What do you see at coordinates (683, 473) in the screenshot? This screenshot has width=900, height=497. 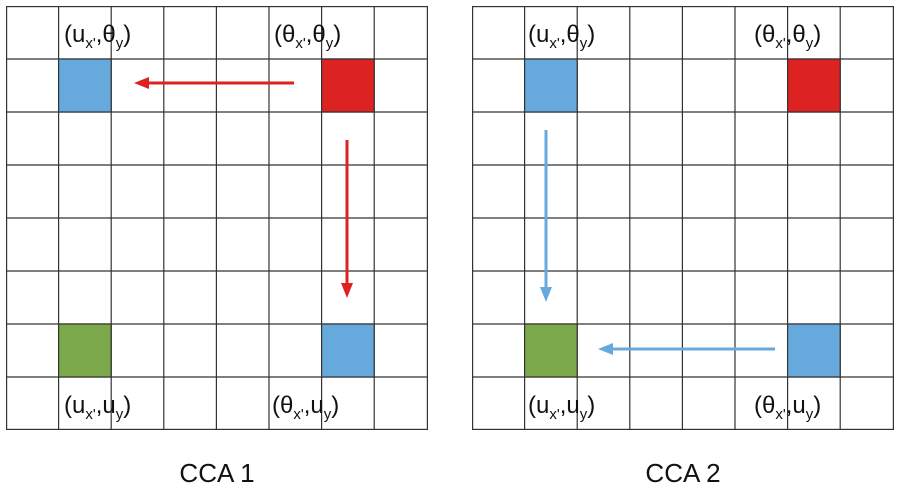 I see `cca2-title: CCA 2` at bounding box center [683, 473].